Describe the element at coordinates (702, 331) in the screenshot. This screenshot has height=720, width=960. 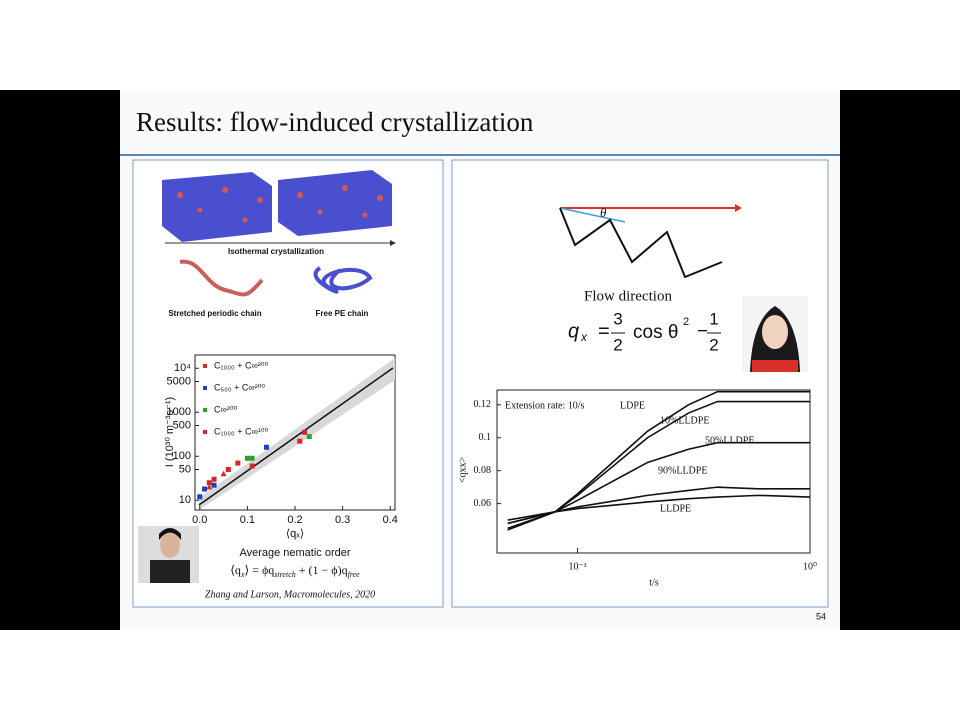
I see `formula-part: −` at that location.